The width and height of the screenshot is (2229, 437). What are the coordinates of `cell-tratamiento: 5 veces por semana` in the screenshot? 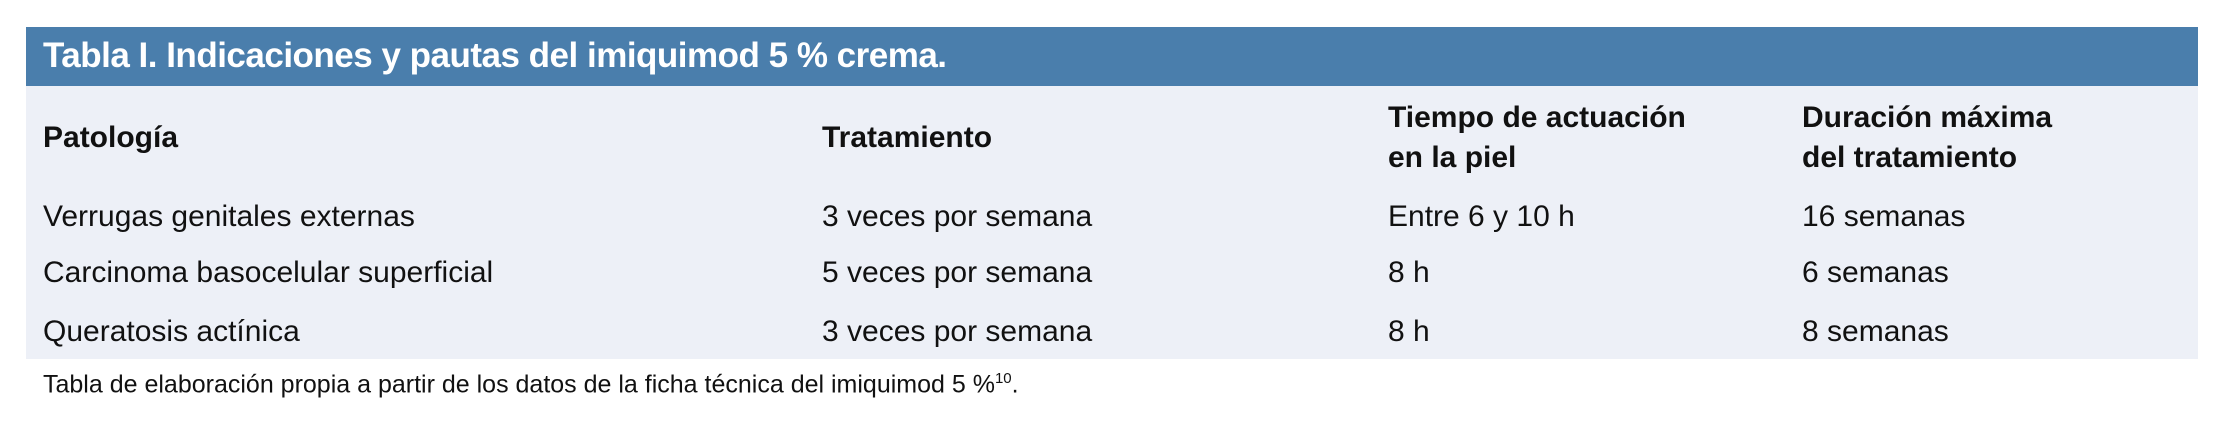 It's located at (957, 272).